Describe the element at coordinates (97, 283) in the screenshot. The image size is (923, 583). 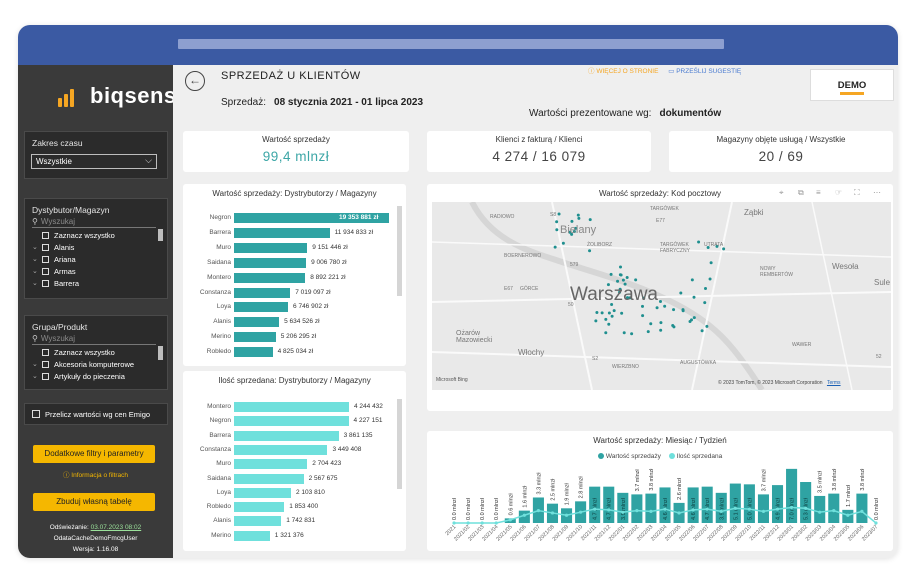
I see `list-item: ⌄ Barrera` at that location.